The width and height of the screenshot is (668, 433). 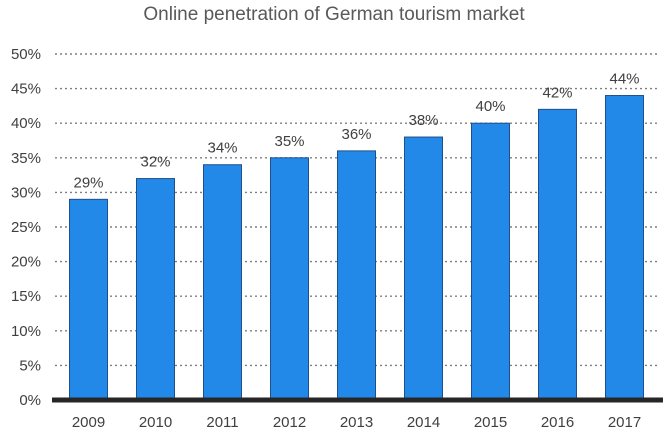 I want to click on x-tick-label: 2011, so click(x=222, y=422).